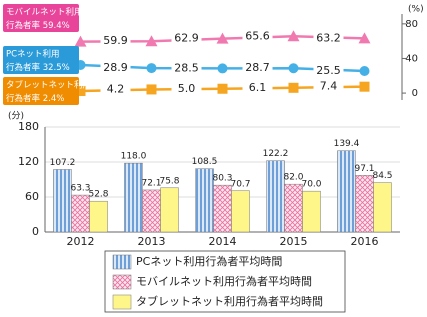 This screenshot has width=427, height=317. Describe the element at coordinates (151, 183) in the screenshot. I see `data-label: 72.1` at that location.